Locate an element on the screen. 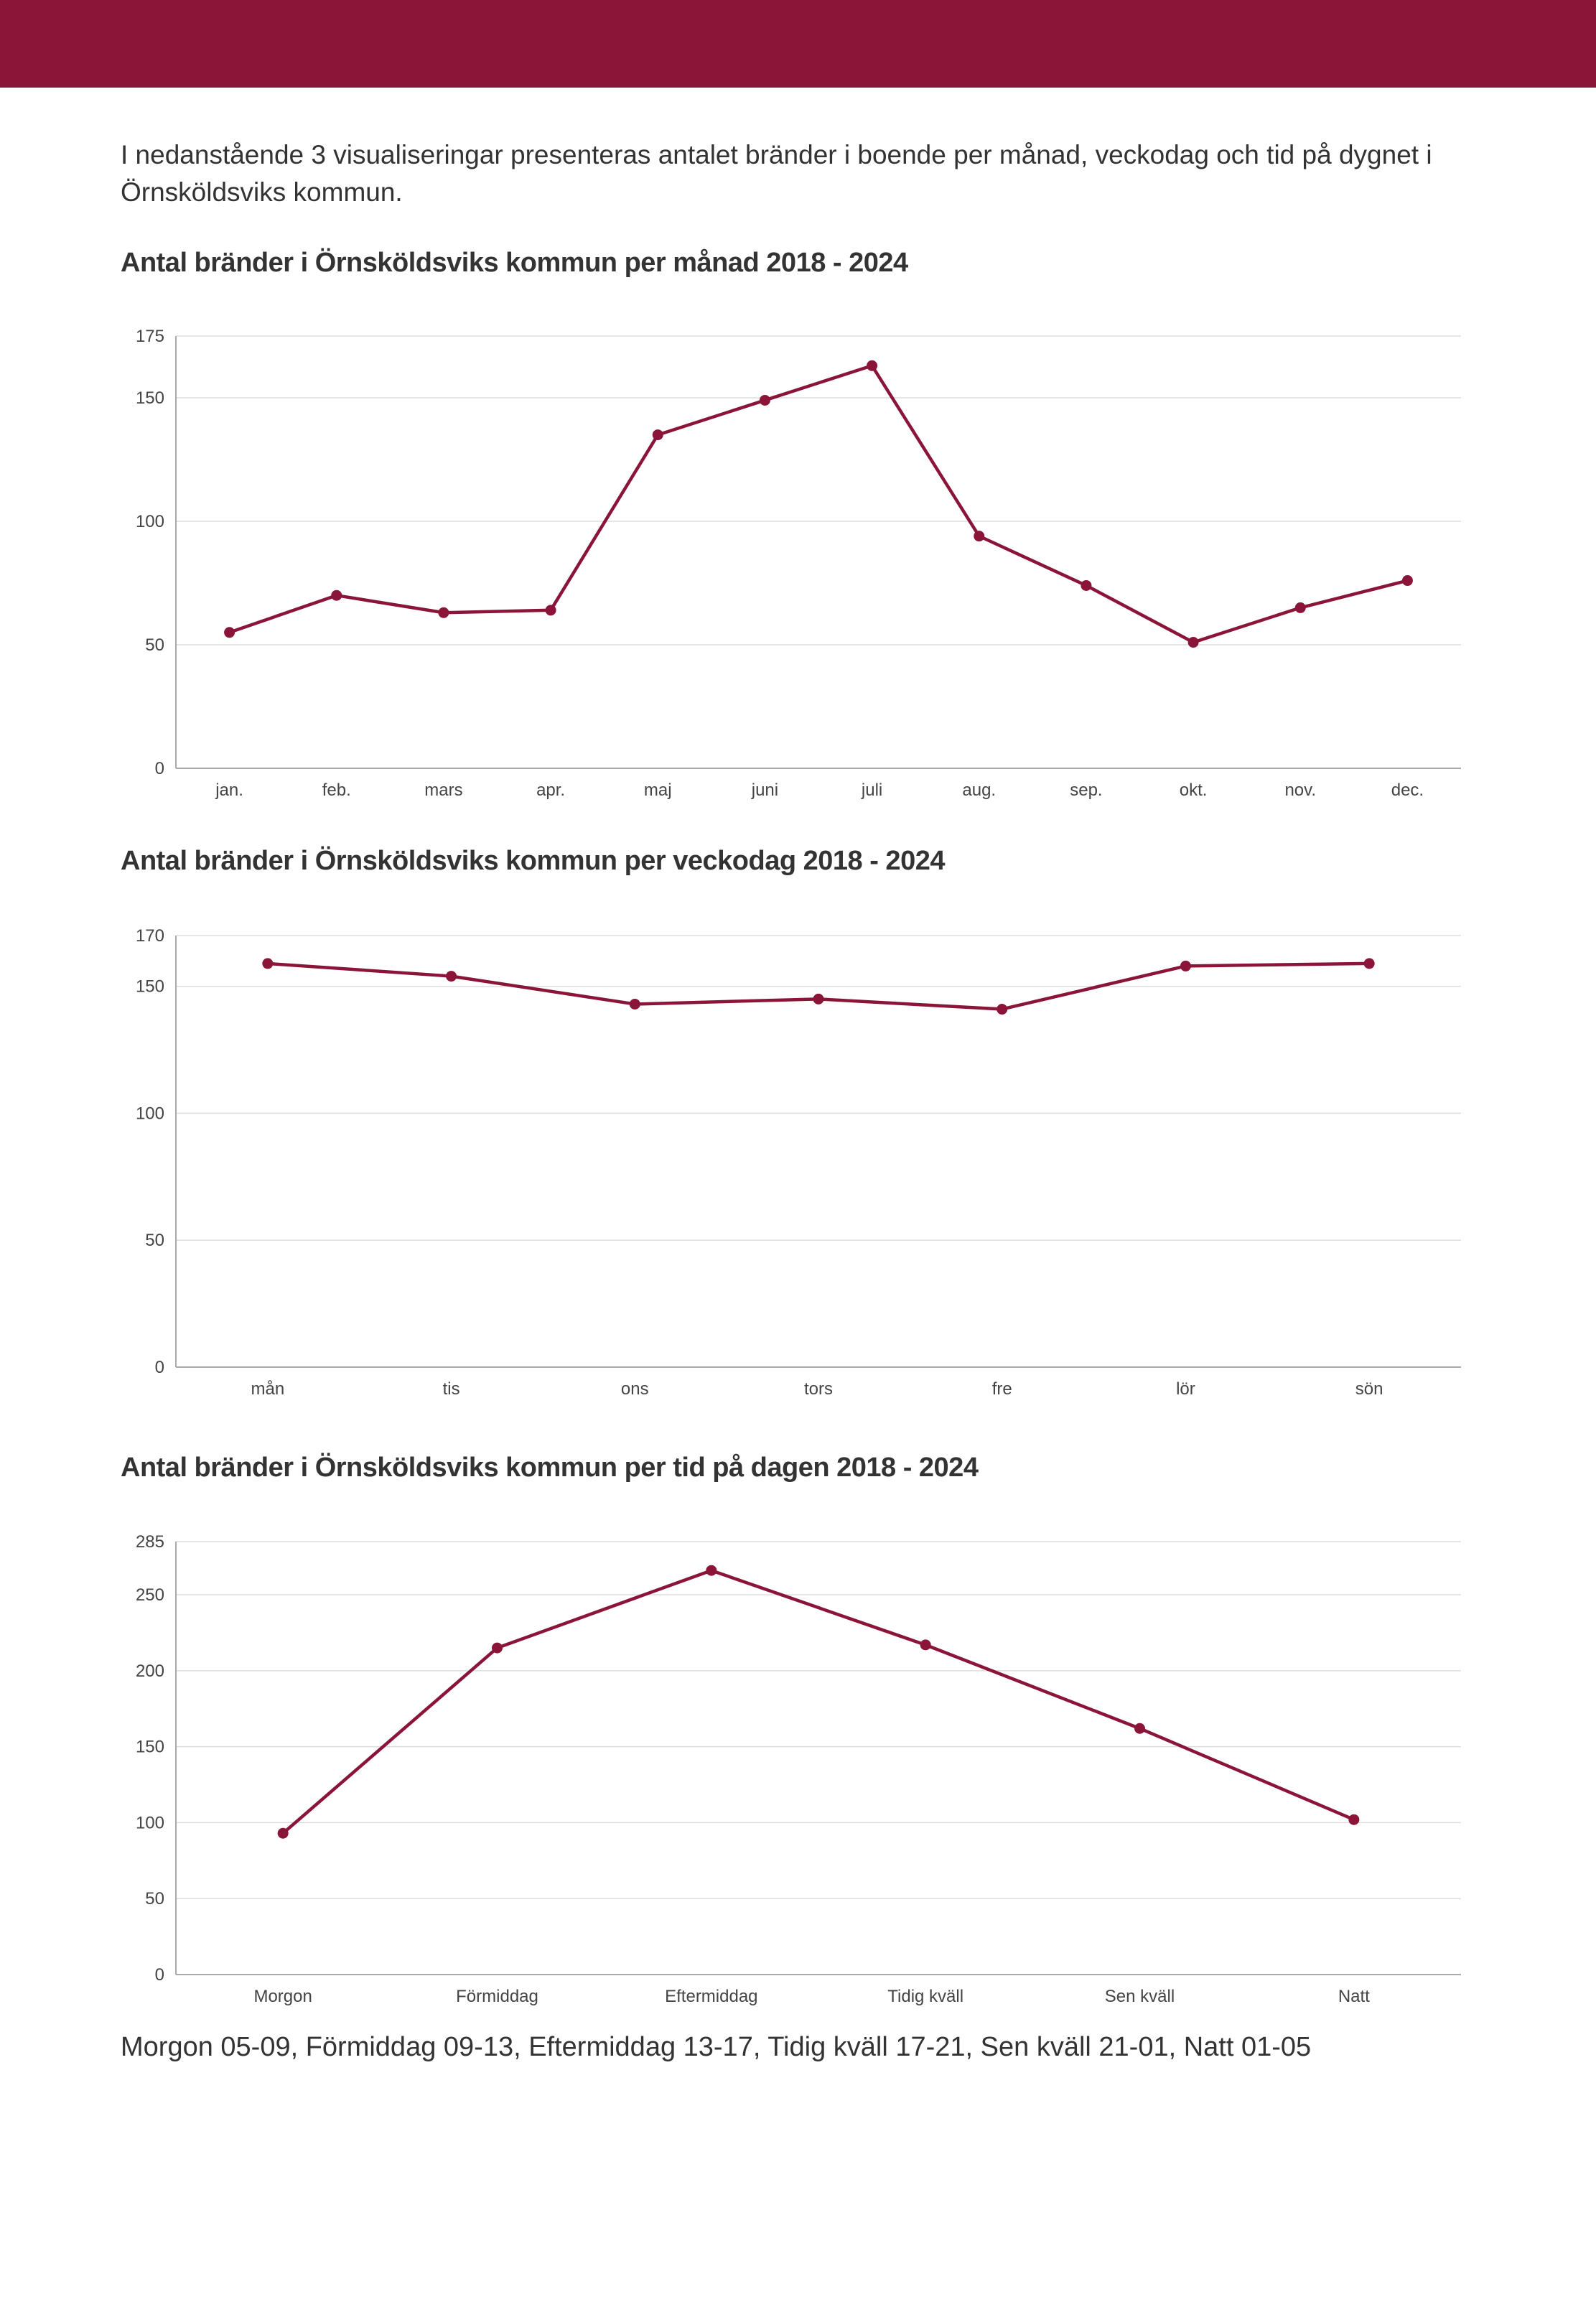 This screenshot has width=1596, height=2307. x-tick-label: okt. is located at coordinates (1194, 790).